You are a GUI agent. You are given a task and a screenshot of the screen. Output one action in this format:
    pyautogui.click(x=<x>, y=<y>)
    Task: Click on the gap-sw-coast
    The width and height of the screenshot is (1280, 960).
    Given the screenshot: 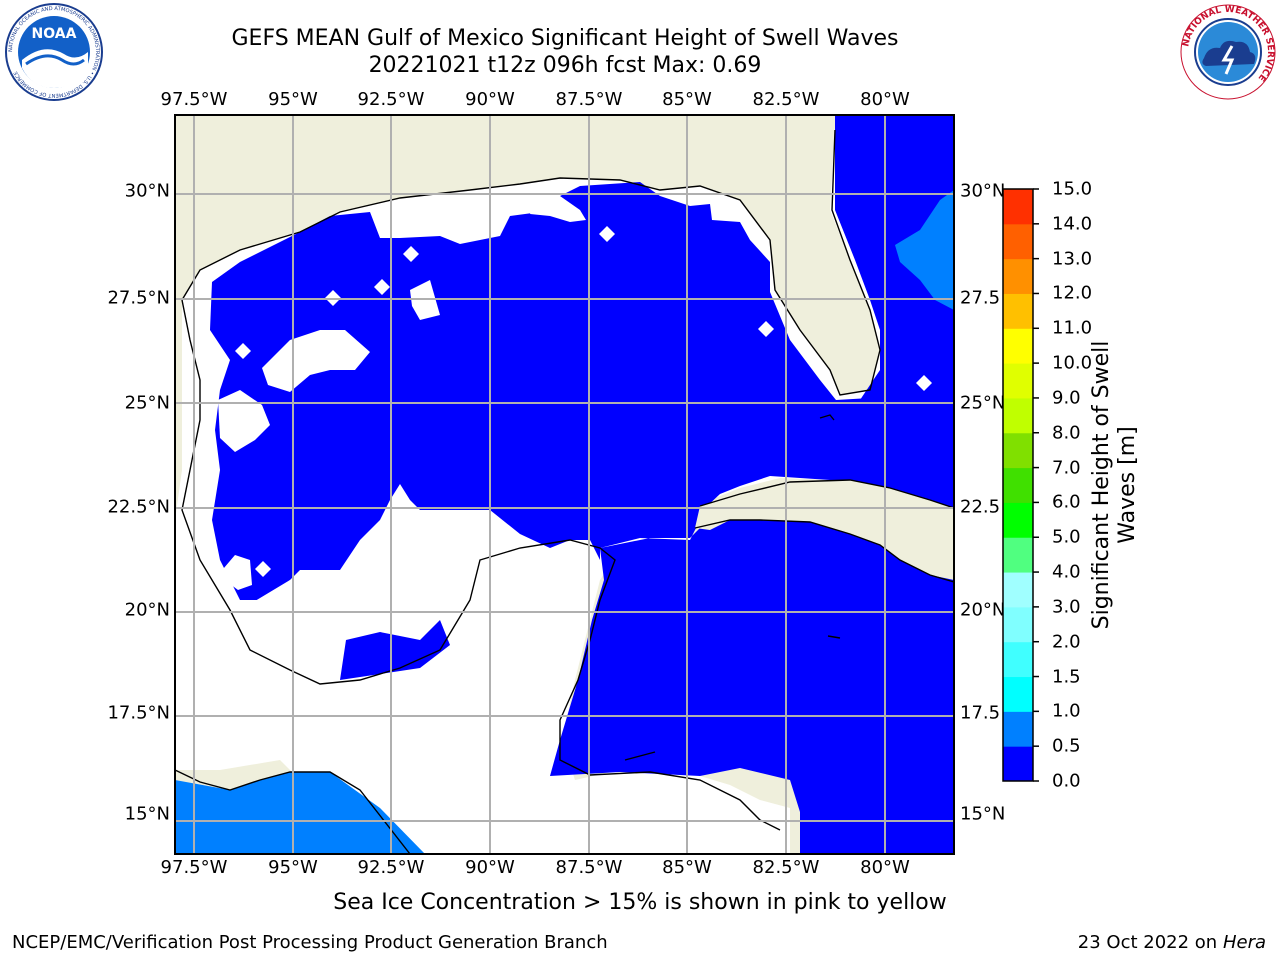 What is the action you would take?
    pyautogui.click(x=235, y=572)
    